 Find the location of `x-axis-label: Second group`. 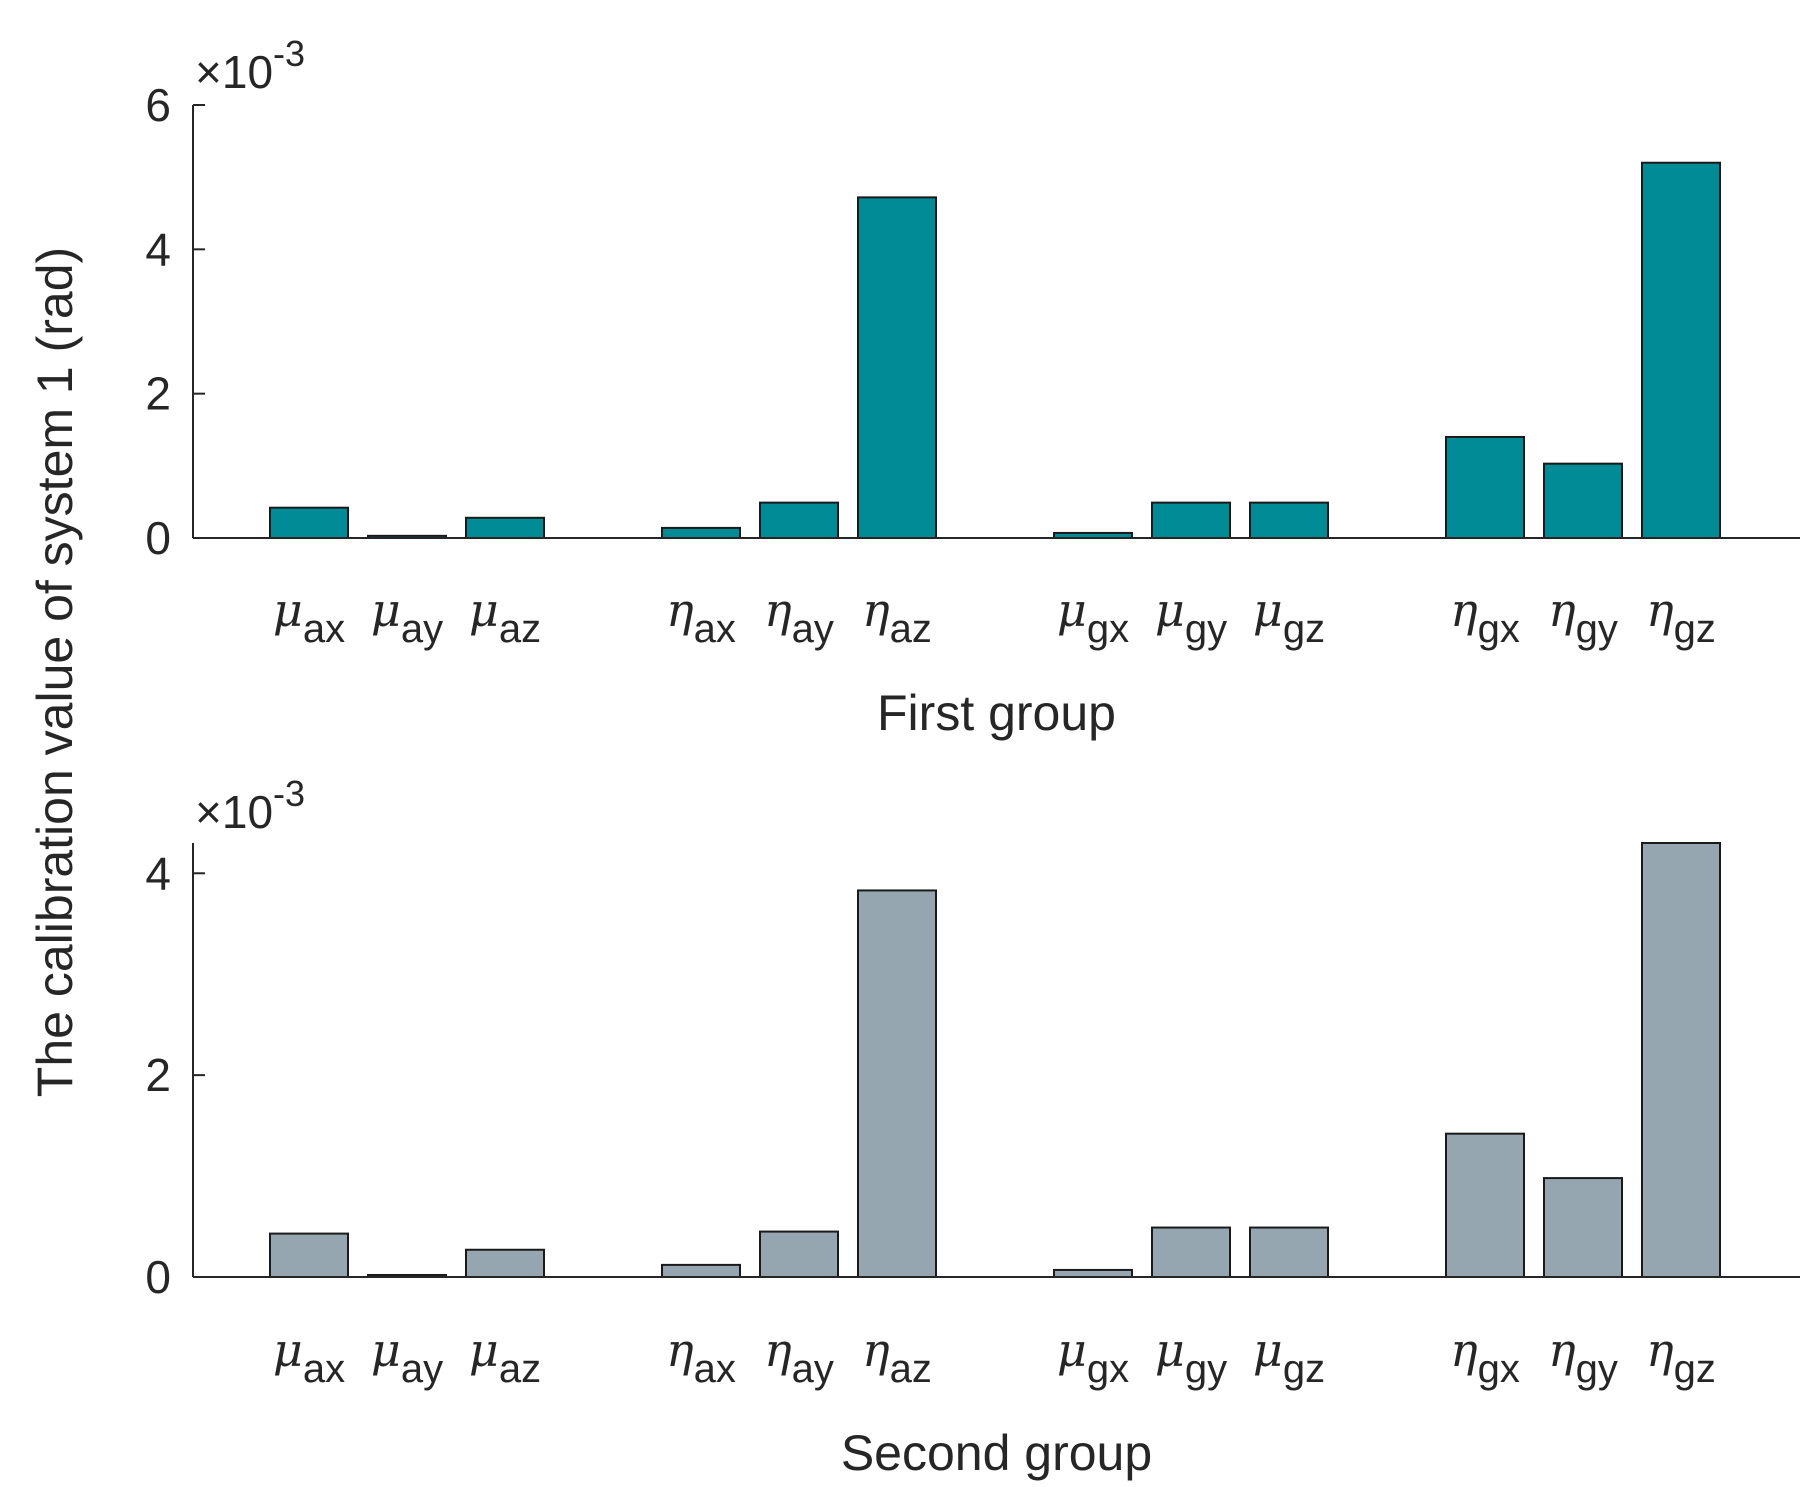

x-axis-label: Second group is located at coordinates (996, 1453).